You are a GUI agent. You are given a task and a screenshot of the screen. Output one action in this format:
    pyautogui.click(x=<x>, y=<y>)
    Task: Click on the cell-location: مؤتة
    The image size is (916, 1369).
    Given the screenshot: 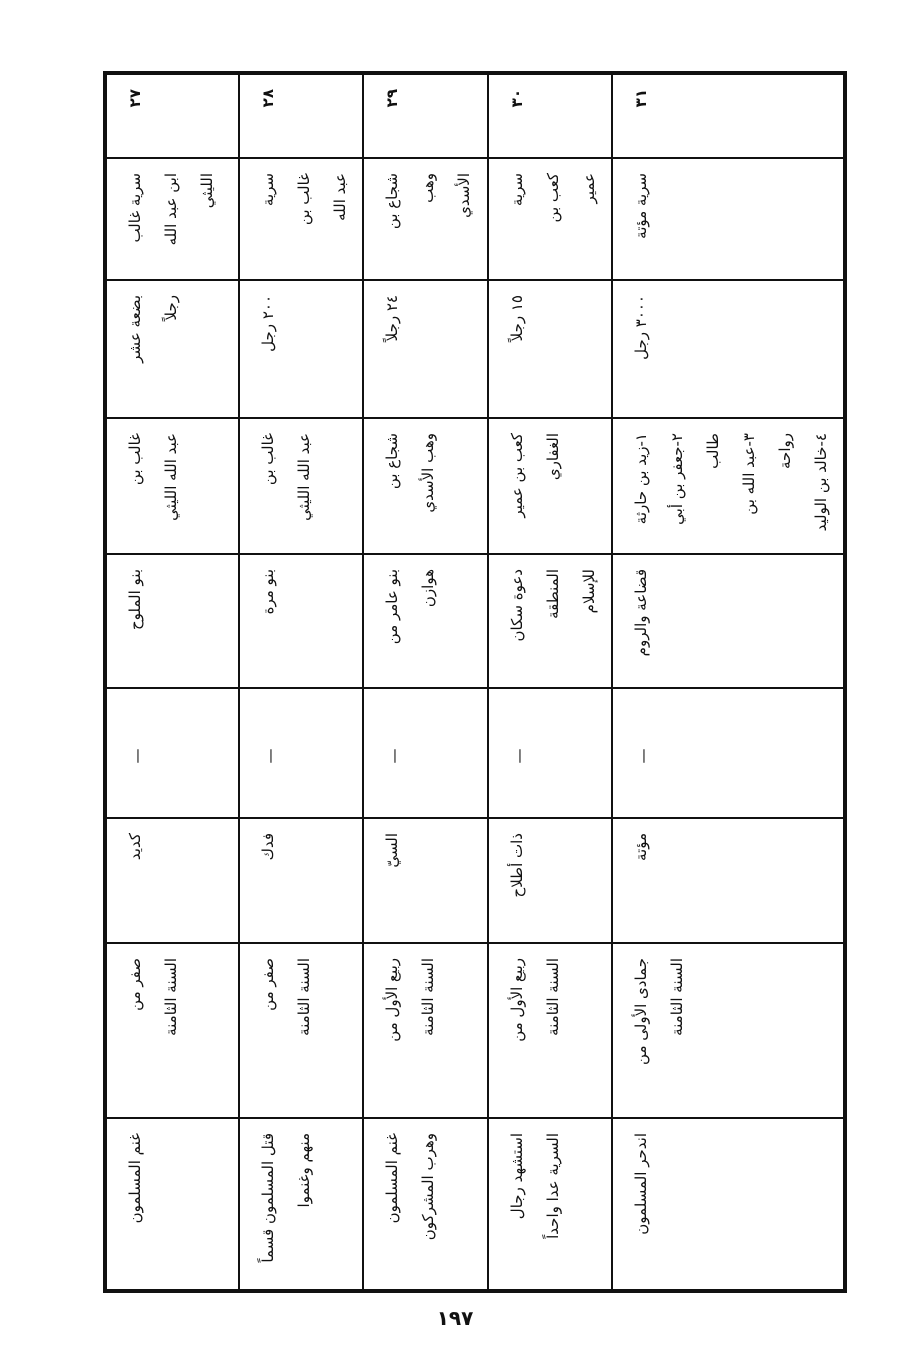 What is the action you would take?
    pyautogui.click(x=728, y=880)
    